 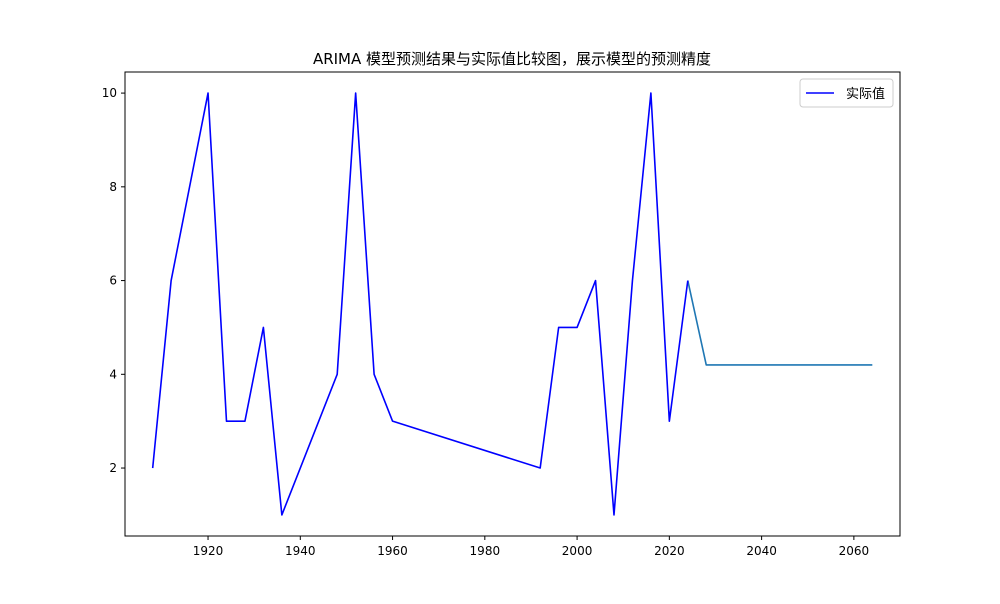 I want to click on x-tick-label: 2020, so click(x=669, y=551).